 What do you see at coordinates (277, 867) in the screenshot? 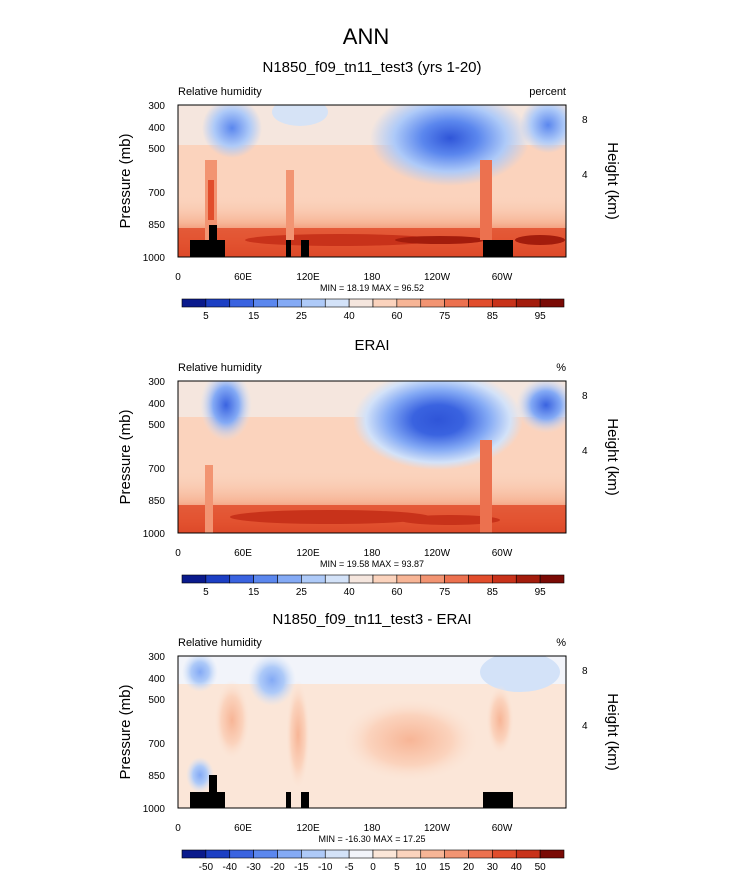
I see `colorbar-label: -20` at bounding box center [277, 867].